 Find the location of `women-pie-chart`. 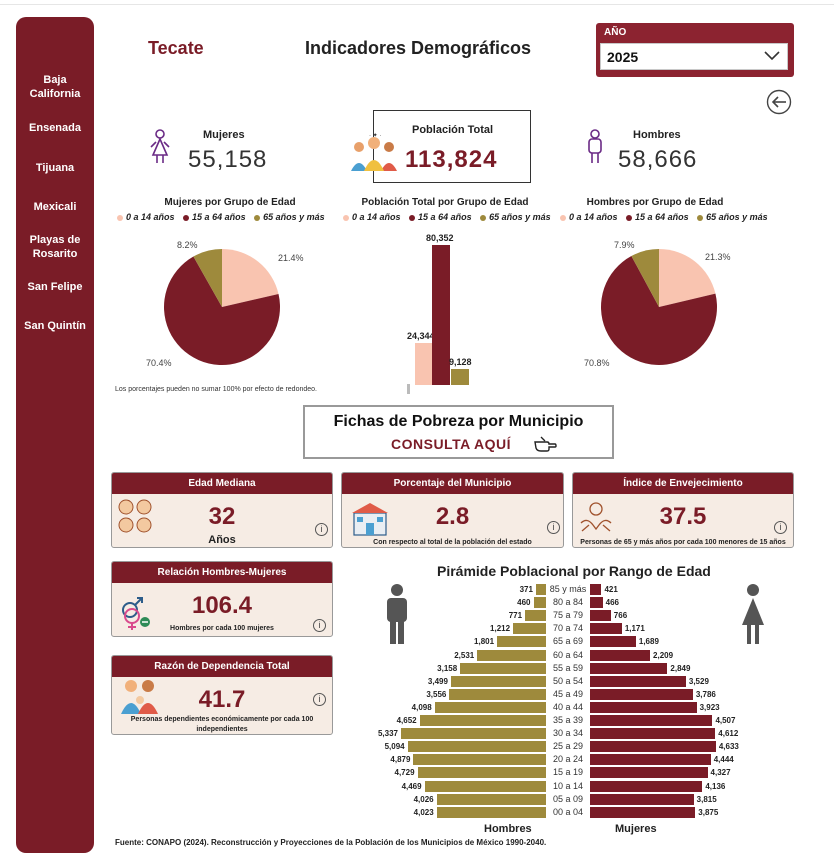

women-pie-chart is located at coordinates (222, 307).